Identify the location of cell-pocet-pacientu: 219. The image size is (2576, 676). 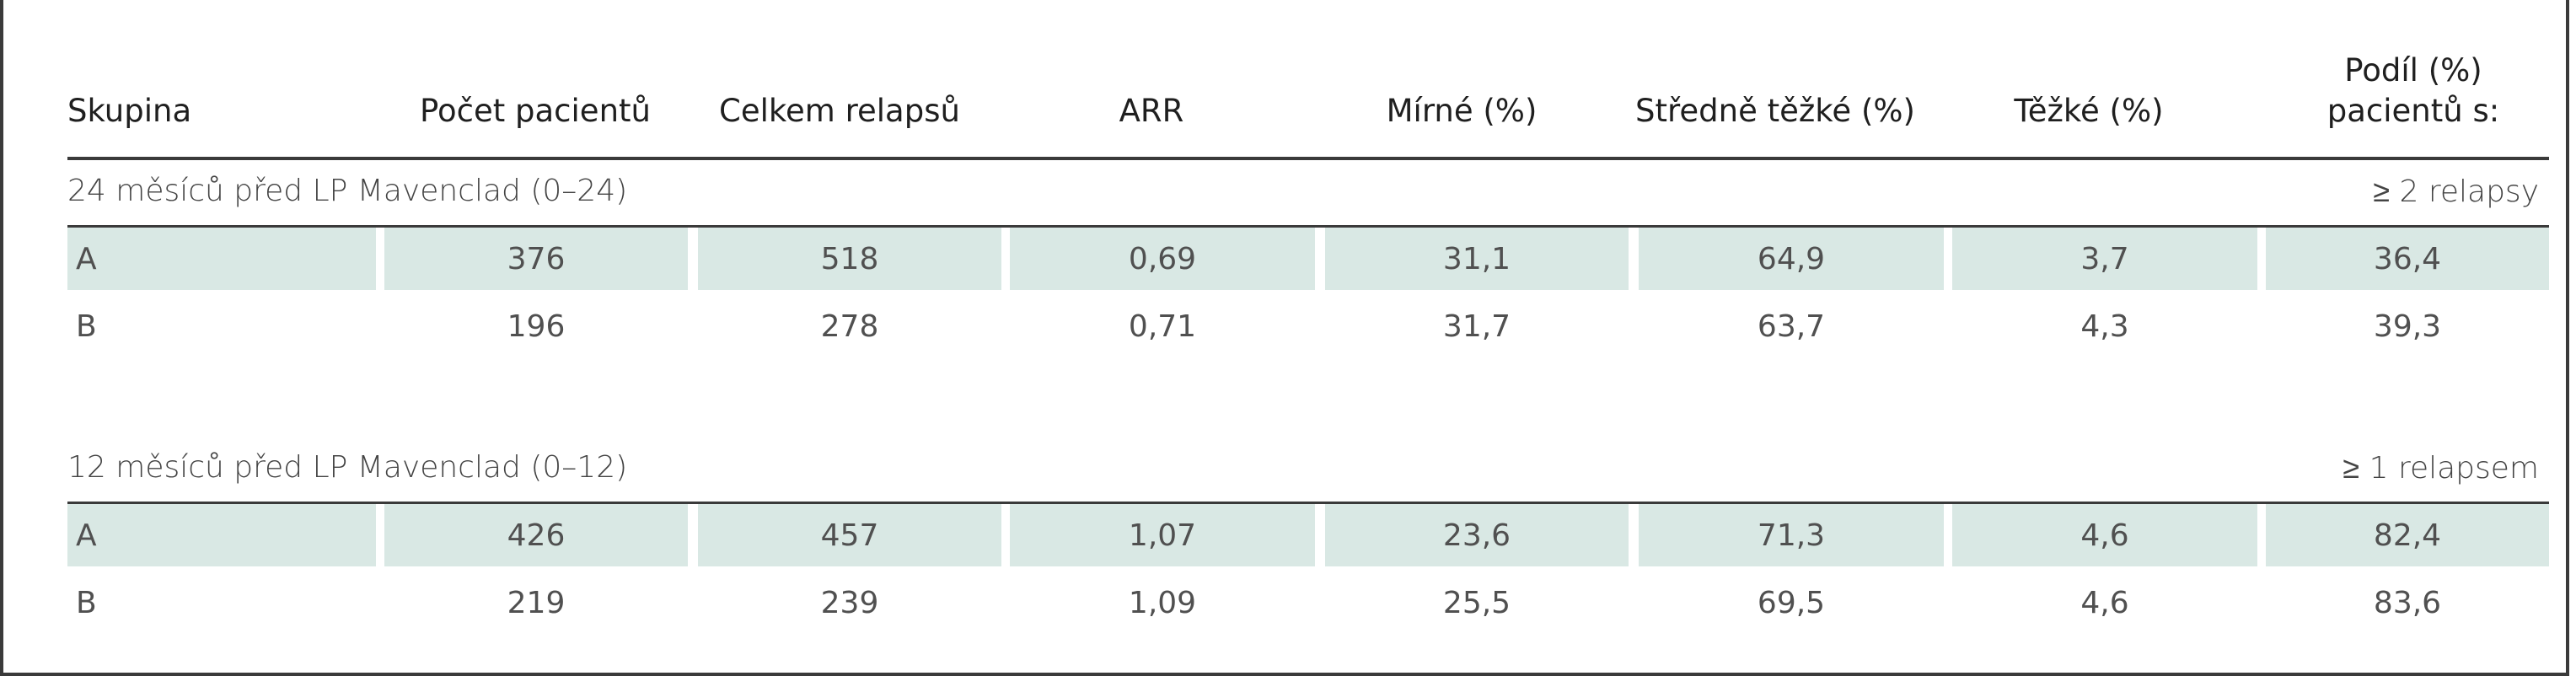
(536, 602).